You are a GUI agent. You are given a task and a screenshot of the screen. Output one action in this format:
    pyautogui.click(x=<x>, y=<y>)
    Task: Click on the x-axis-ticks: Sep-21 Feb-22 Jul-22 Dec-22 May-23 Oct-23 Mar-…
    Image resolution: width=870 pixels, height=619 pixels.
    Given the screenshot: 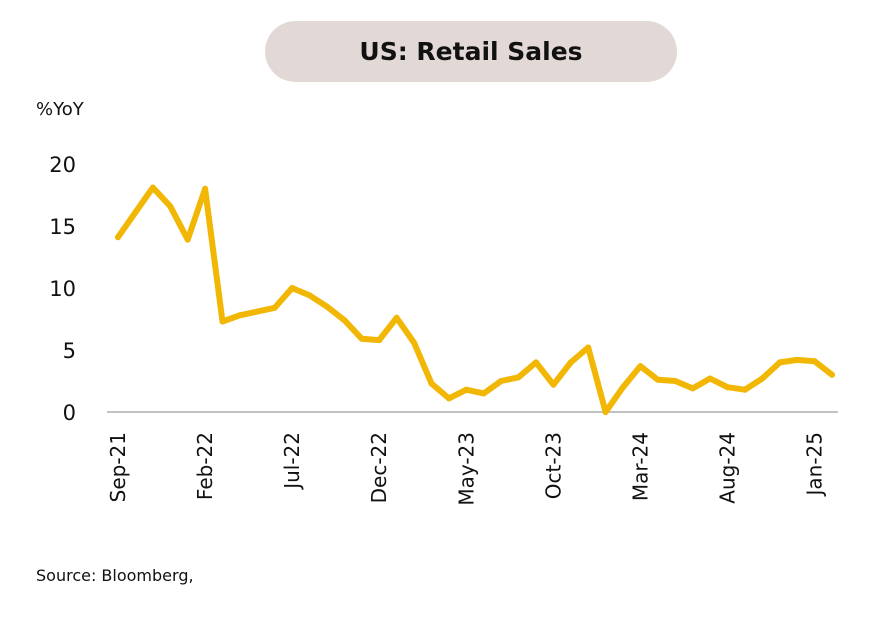 What is the action you would take?
    pyautogui.click(x=466, y=469)
    